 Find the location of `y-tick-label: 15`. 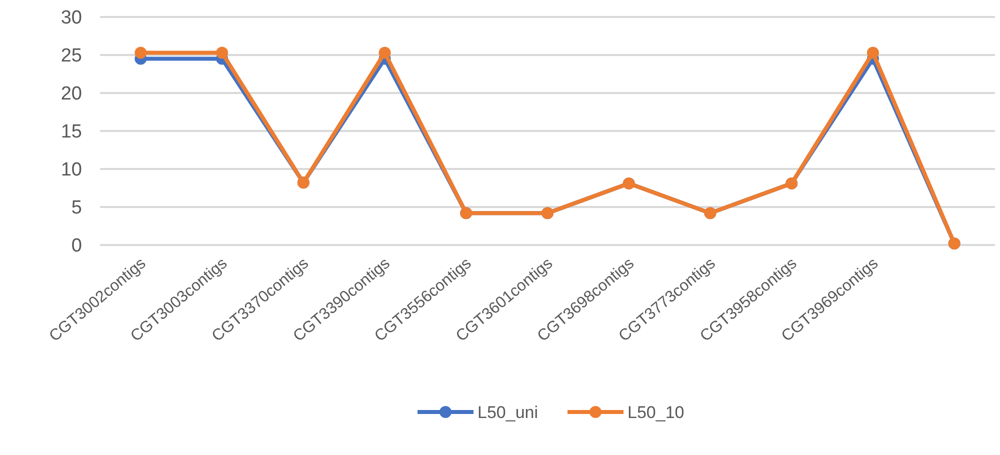

y-tick-label: 15 is located at coordinates (71, 132).